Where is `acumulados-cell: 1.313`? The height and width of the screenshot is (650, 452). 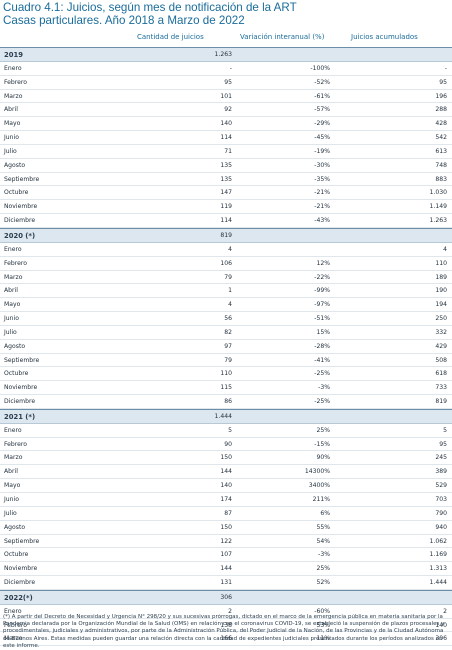
acumulados-cell: 1.313 is located at coordinates (438, 569).